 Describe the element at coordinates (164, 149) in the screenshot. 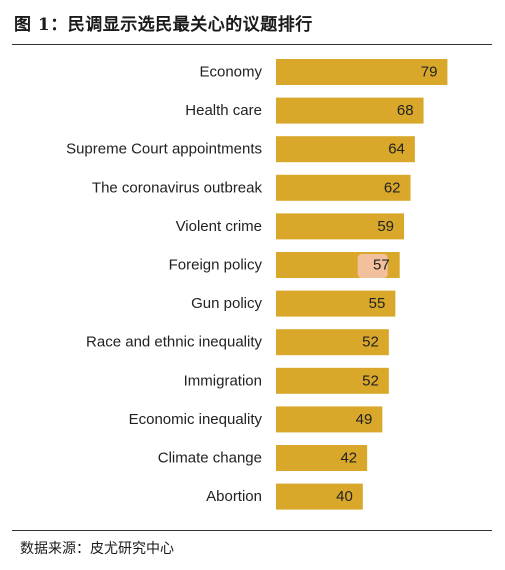

I see `category-label: Supreme Court appointments` at that location.